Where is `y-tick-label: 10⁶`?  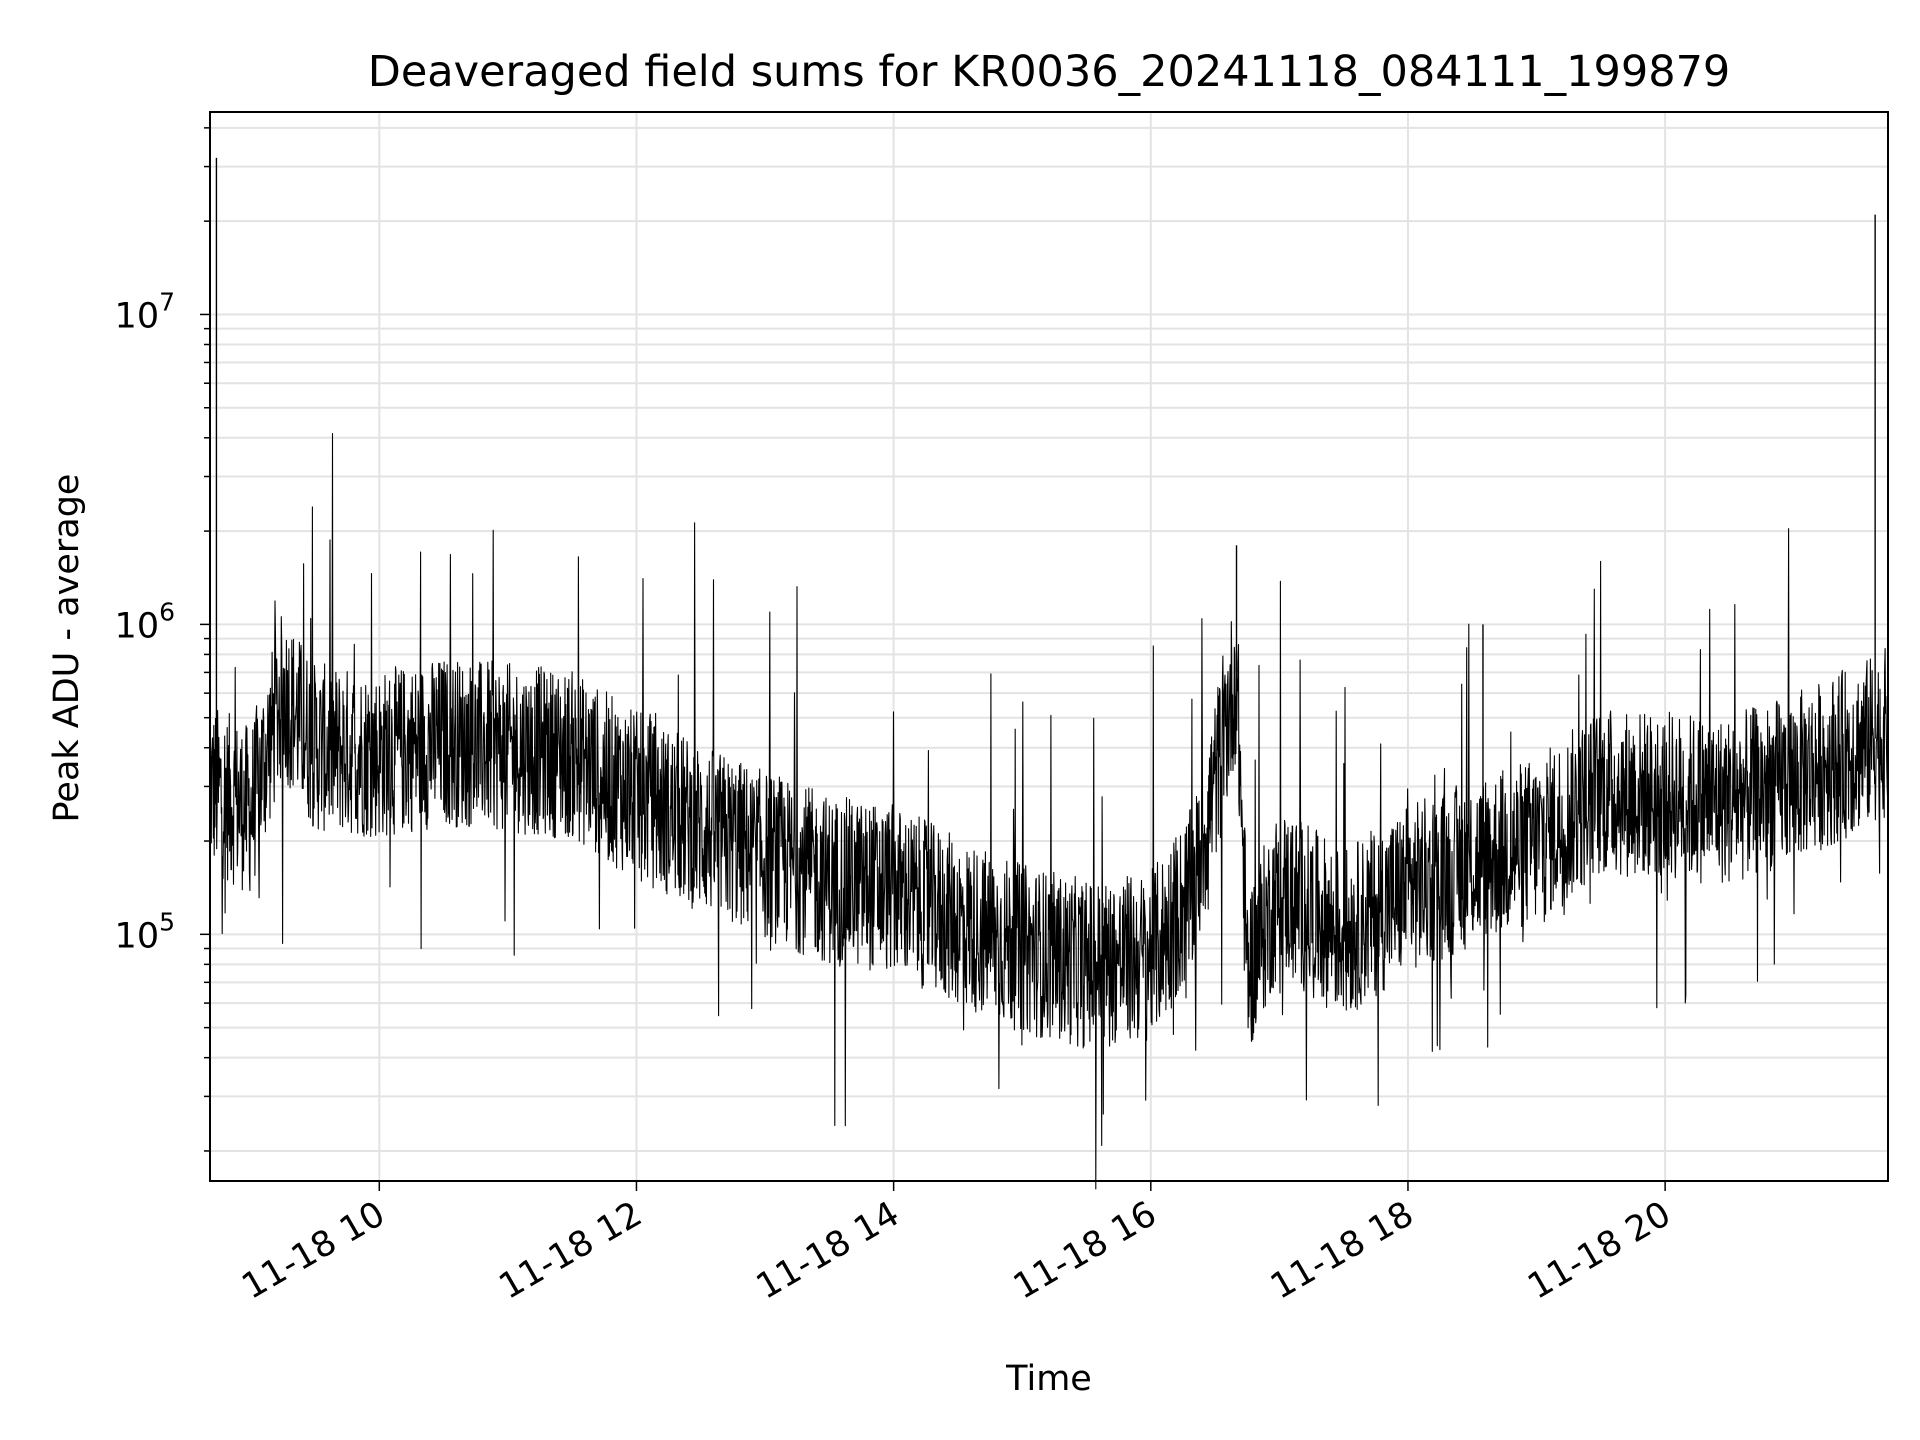 y-tick-label: 10⁶ is located at coordinates (145, 621).